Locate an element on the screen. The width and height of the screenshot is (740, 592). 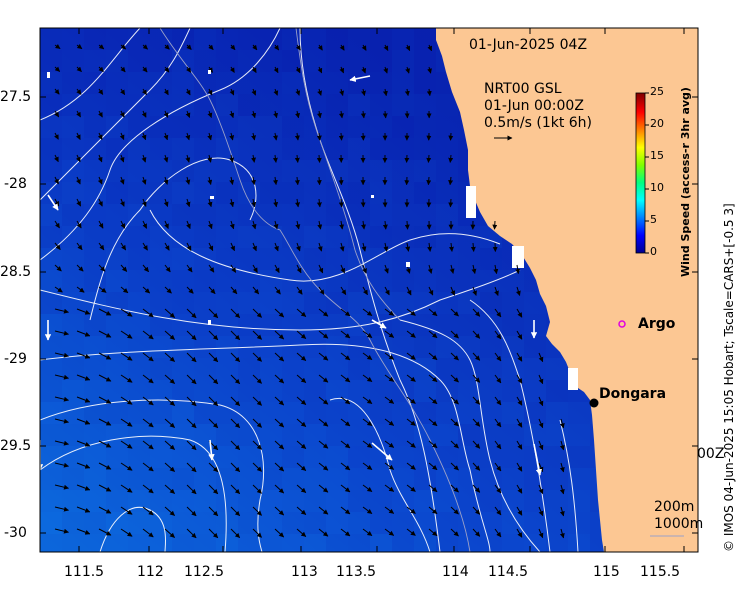
x-tick-label: 113 is located at coordinates (304, 572).